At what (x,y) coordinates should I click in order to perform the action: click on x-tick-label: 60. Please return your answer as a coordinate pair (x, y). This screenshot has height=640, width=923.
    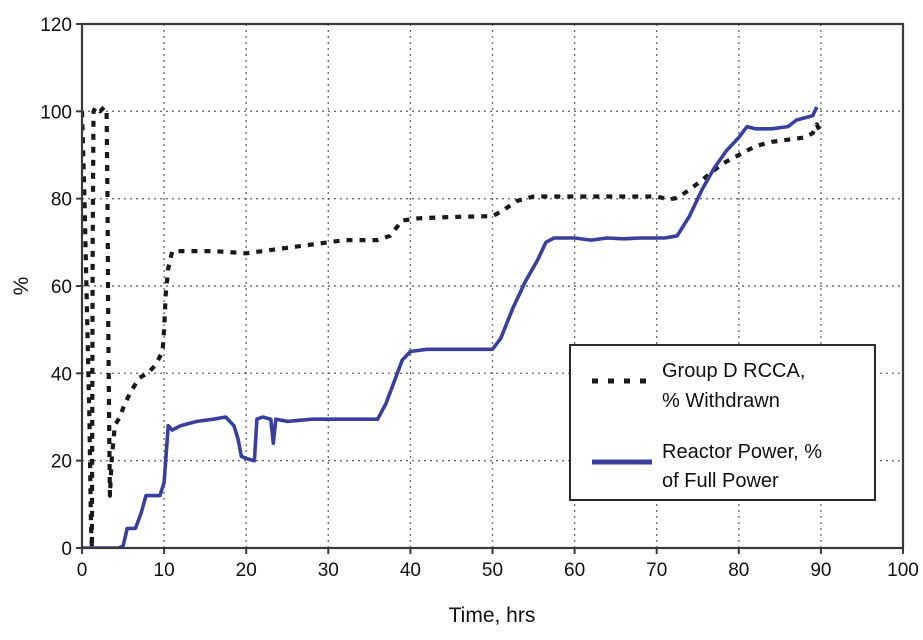
    Looking at the image, I should click on (574, 570).